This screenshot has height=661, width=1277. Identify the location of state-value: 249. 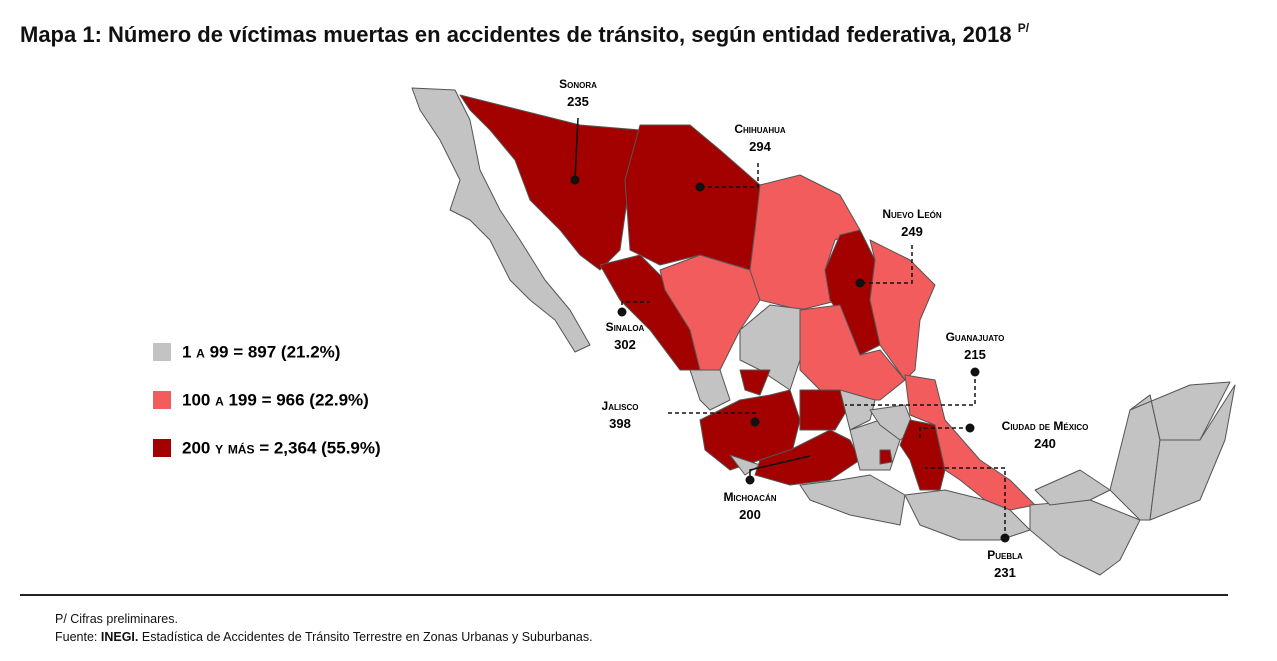
(912, 231).